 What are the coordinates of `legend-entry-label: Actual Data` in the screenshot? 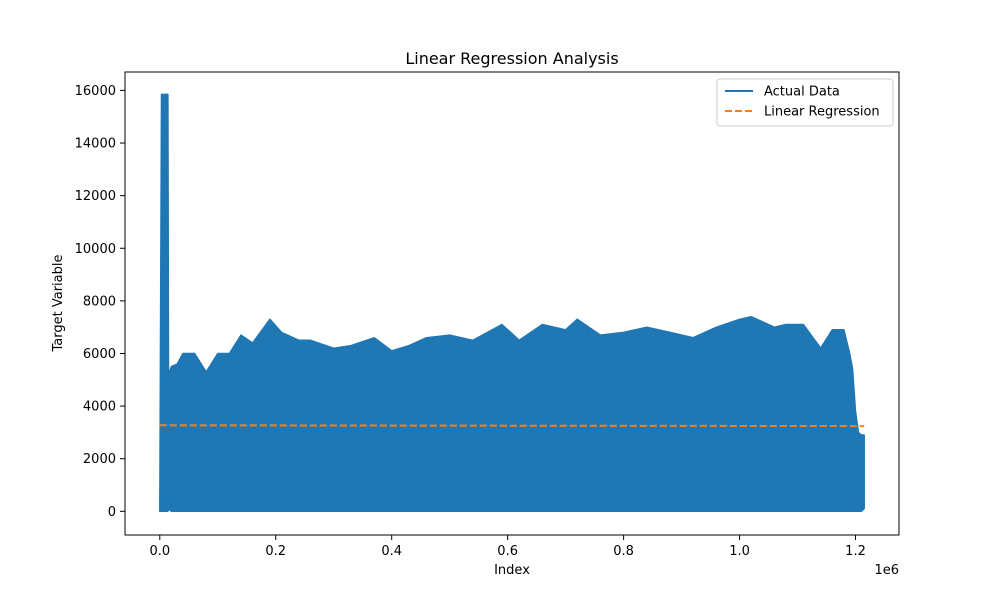 It's located at (802, 92).